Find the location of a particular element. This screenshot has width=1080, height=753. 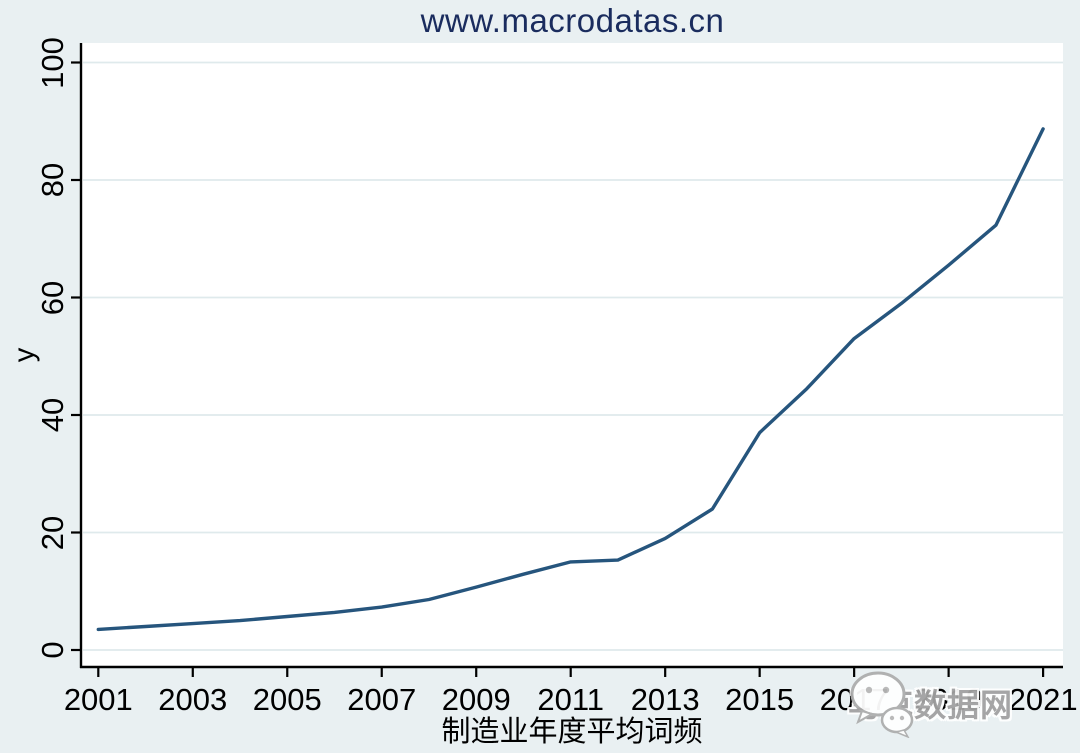

x-tick-label-2021: 2021 is located at coordinates (1043, 699).